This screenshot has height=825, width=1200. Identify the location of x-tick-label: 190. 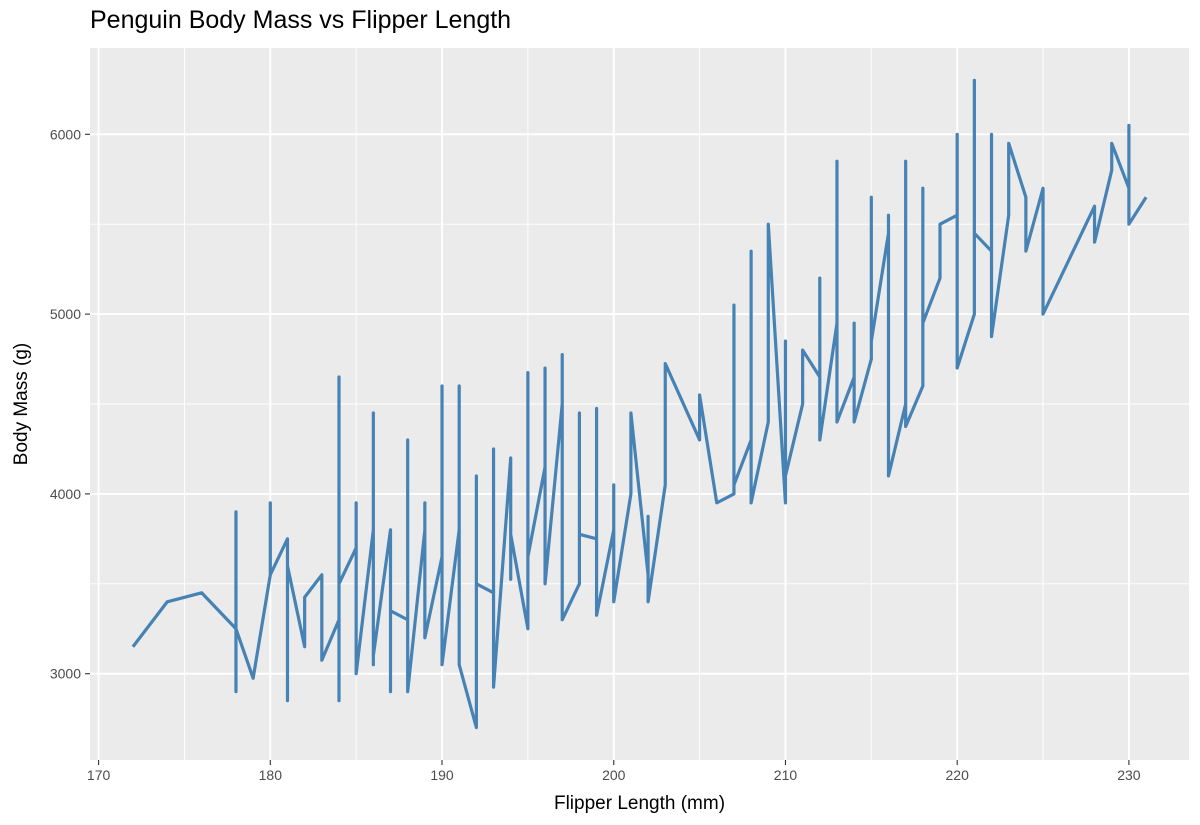
(442, 775).